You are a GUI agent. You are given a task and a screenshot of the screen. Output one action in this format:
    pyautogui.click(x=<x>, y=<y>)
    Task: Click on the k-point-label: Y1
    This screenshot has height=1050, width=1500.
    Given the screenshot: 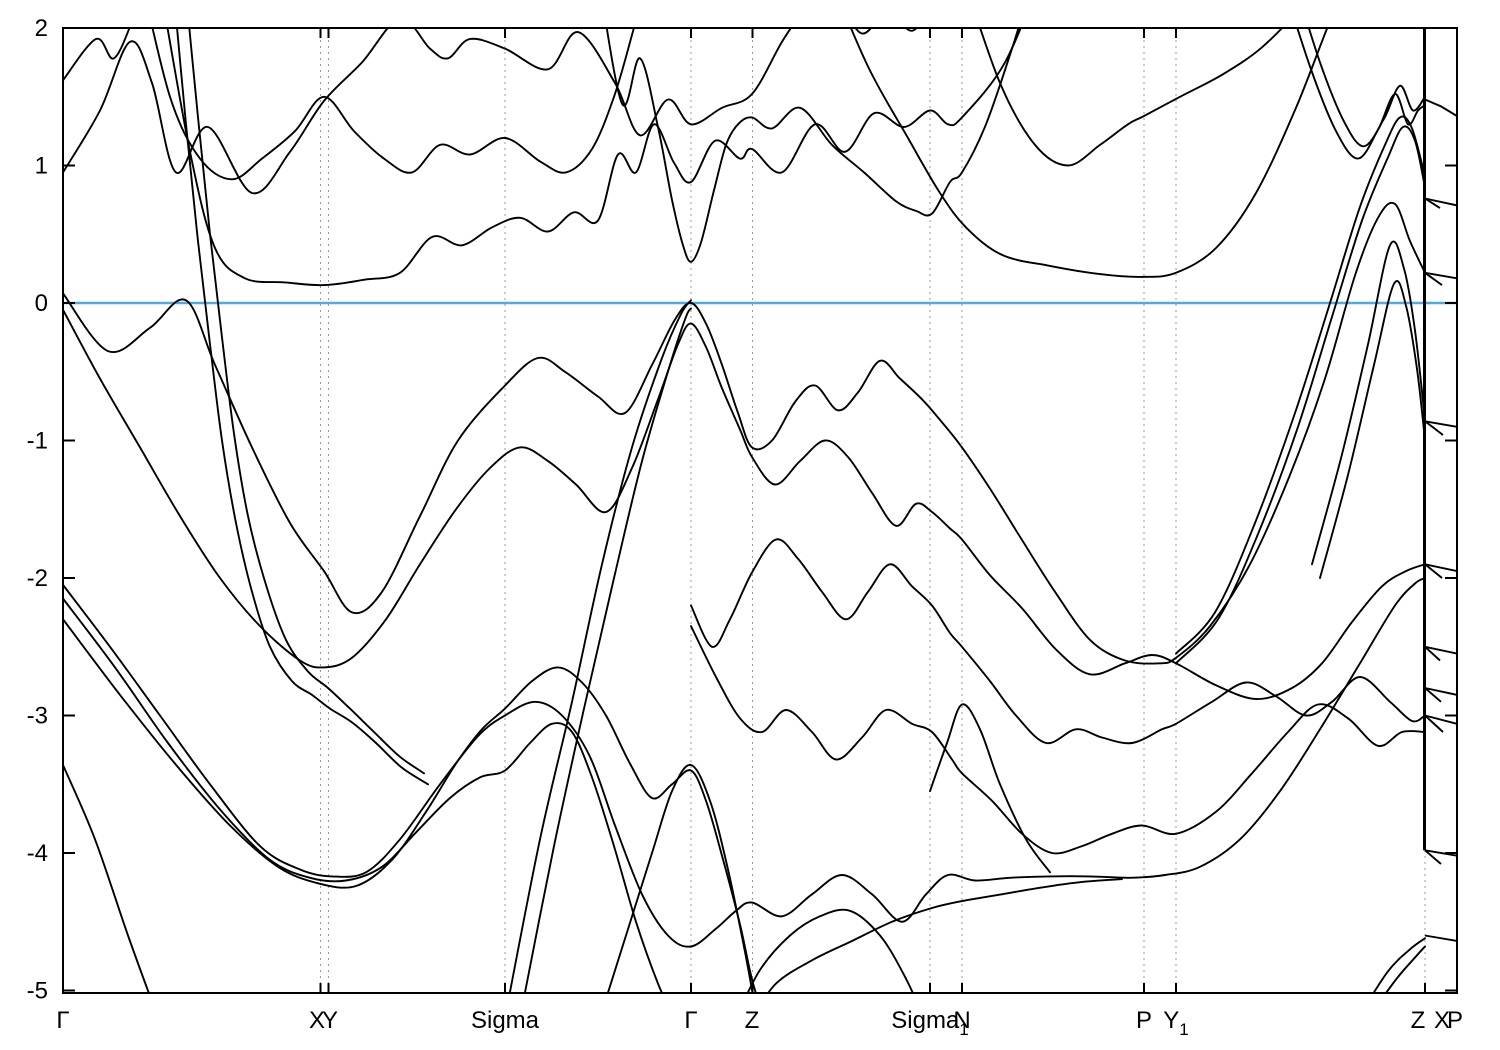 What is the action you would take?
    pyautogui.click(x=1175, y=1023)
    